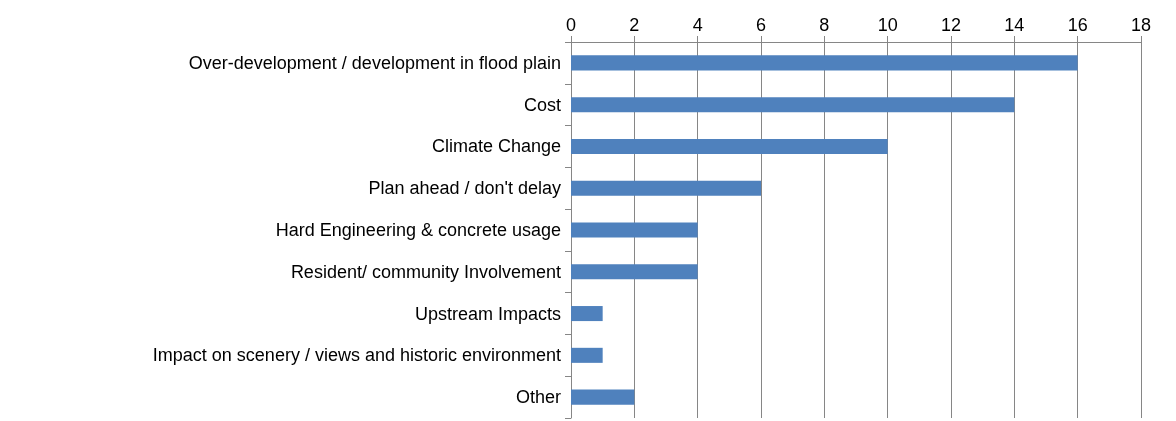  What do you see at coordinates (487, 313) in the screenshot?
I see `y-tick-label: Upstream Impacts` at bounding box center [487, 313].